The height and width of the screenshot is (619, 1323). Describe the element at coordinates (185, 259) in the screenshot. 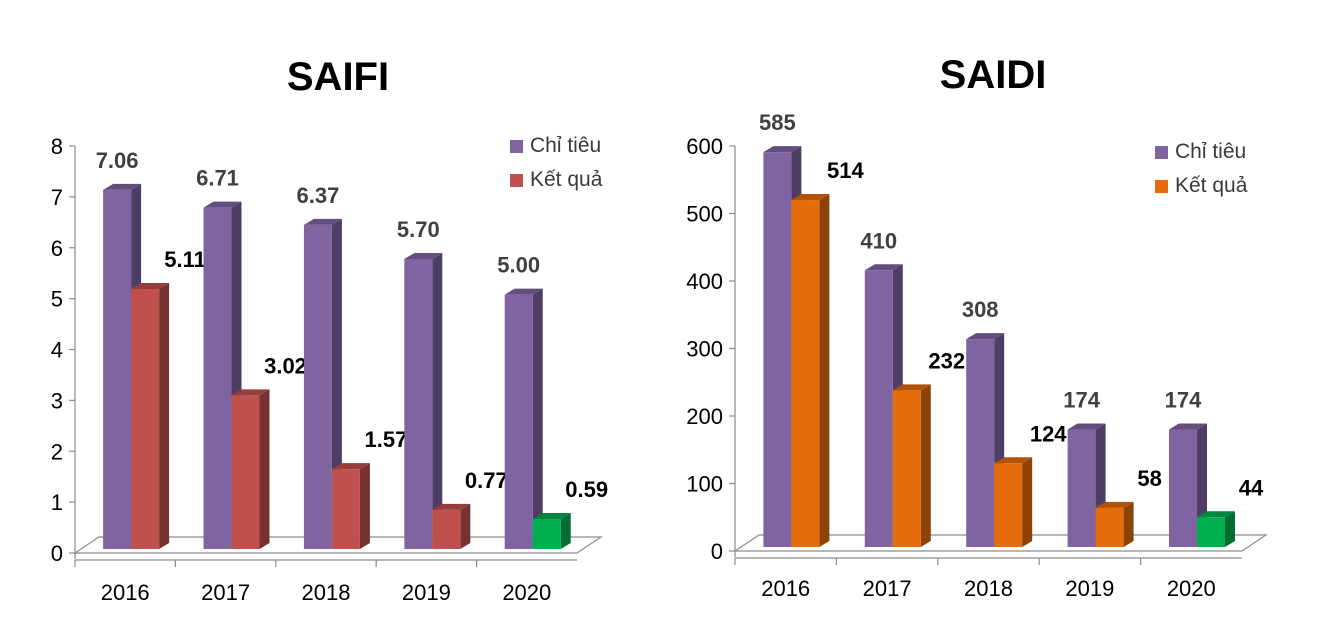

I see `data-label: 5.11` at that location.